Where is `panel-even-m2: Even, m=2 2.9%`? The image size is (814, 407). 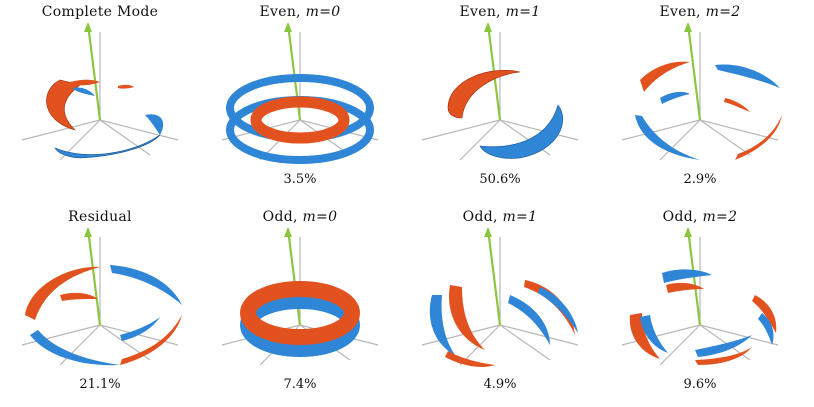
panel-even-m2: Even, m=2 2.9% is located at coordinates (700, 100).